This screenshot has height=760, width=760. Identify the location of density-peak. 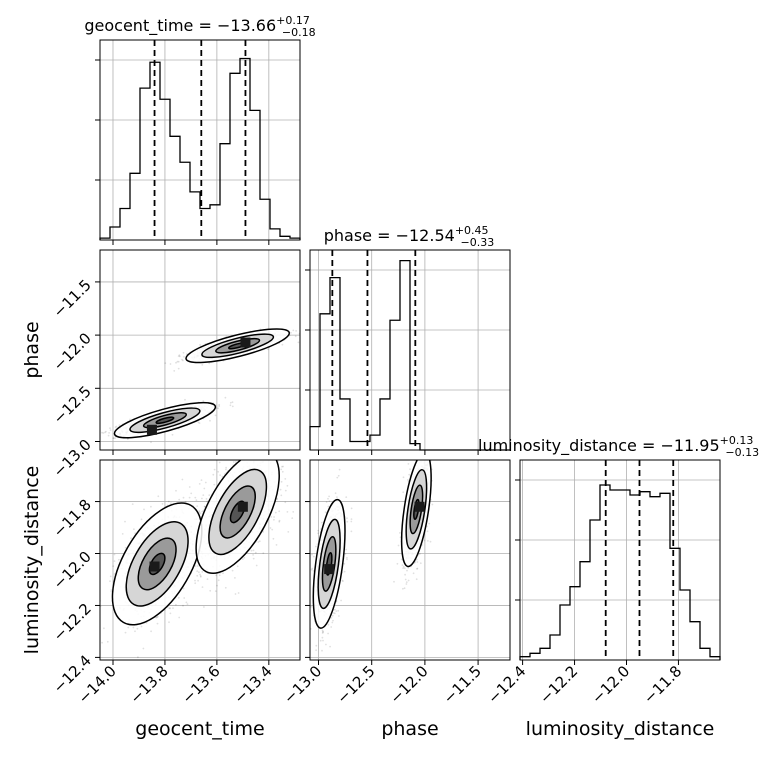
(154, 566).